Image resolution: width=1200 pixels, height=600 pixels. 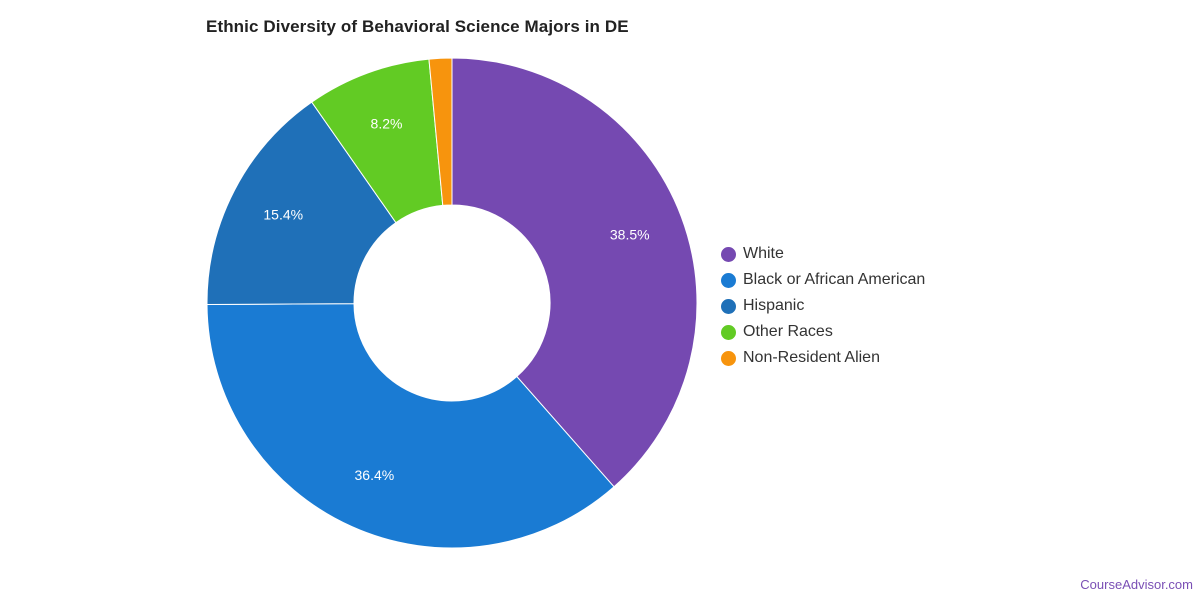 I want to click on legend-item-hispanic: Hispanic, so click(x=823, y=306).